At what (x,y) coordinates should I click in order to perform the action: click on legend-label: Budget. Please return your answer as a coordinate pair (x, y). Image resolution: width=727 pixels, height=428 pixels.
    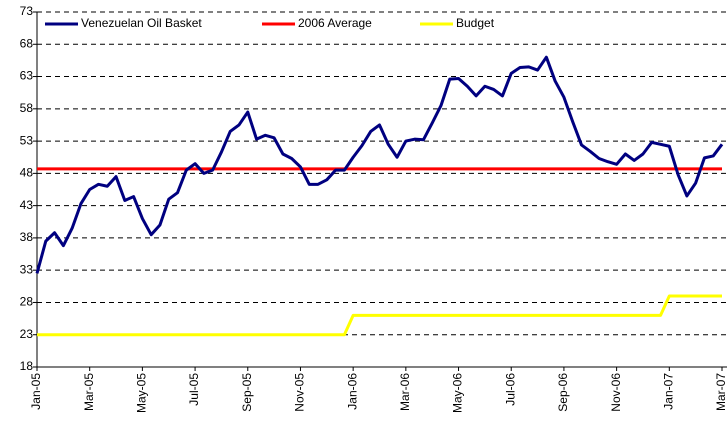
    Looking at the image, I should click on (475, 23).